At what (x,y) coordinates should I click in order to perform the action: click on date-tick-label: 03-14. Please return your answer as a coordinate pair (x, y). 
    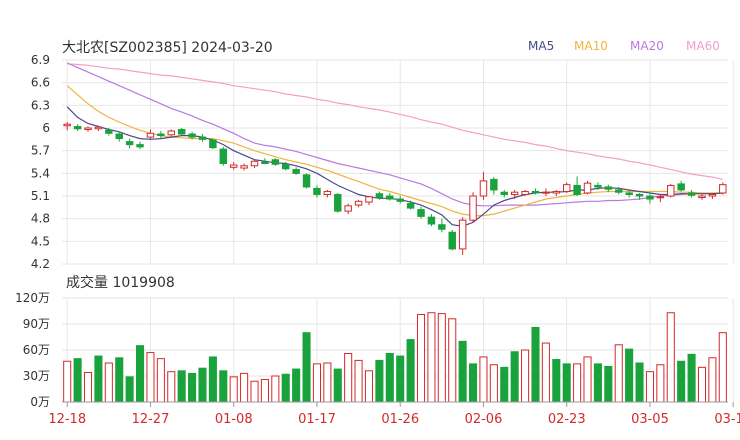
    Looking at the image, I should click on (727, 419).